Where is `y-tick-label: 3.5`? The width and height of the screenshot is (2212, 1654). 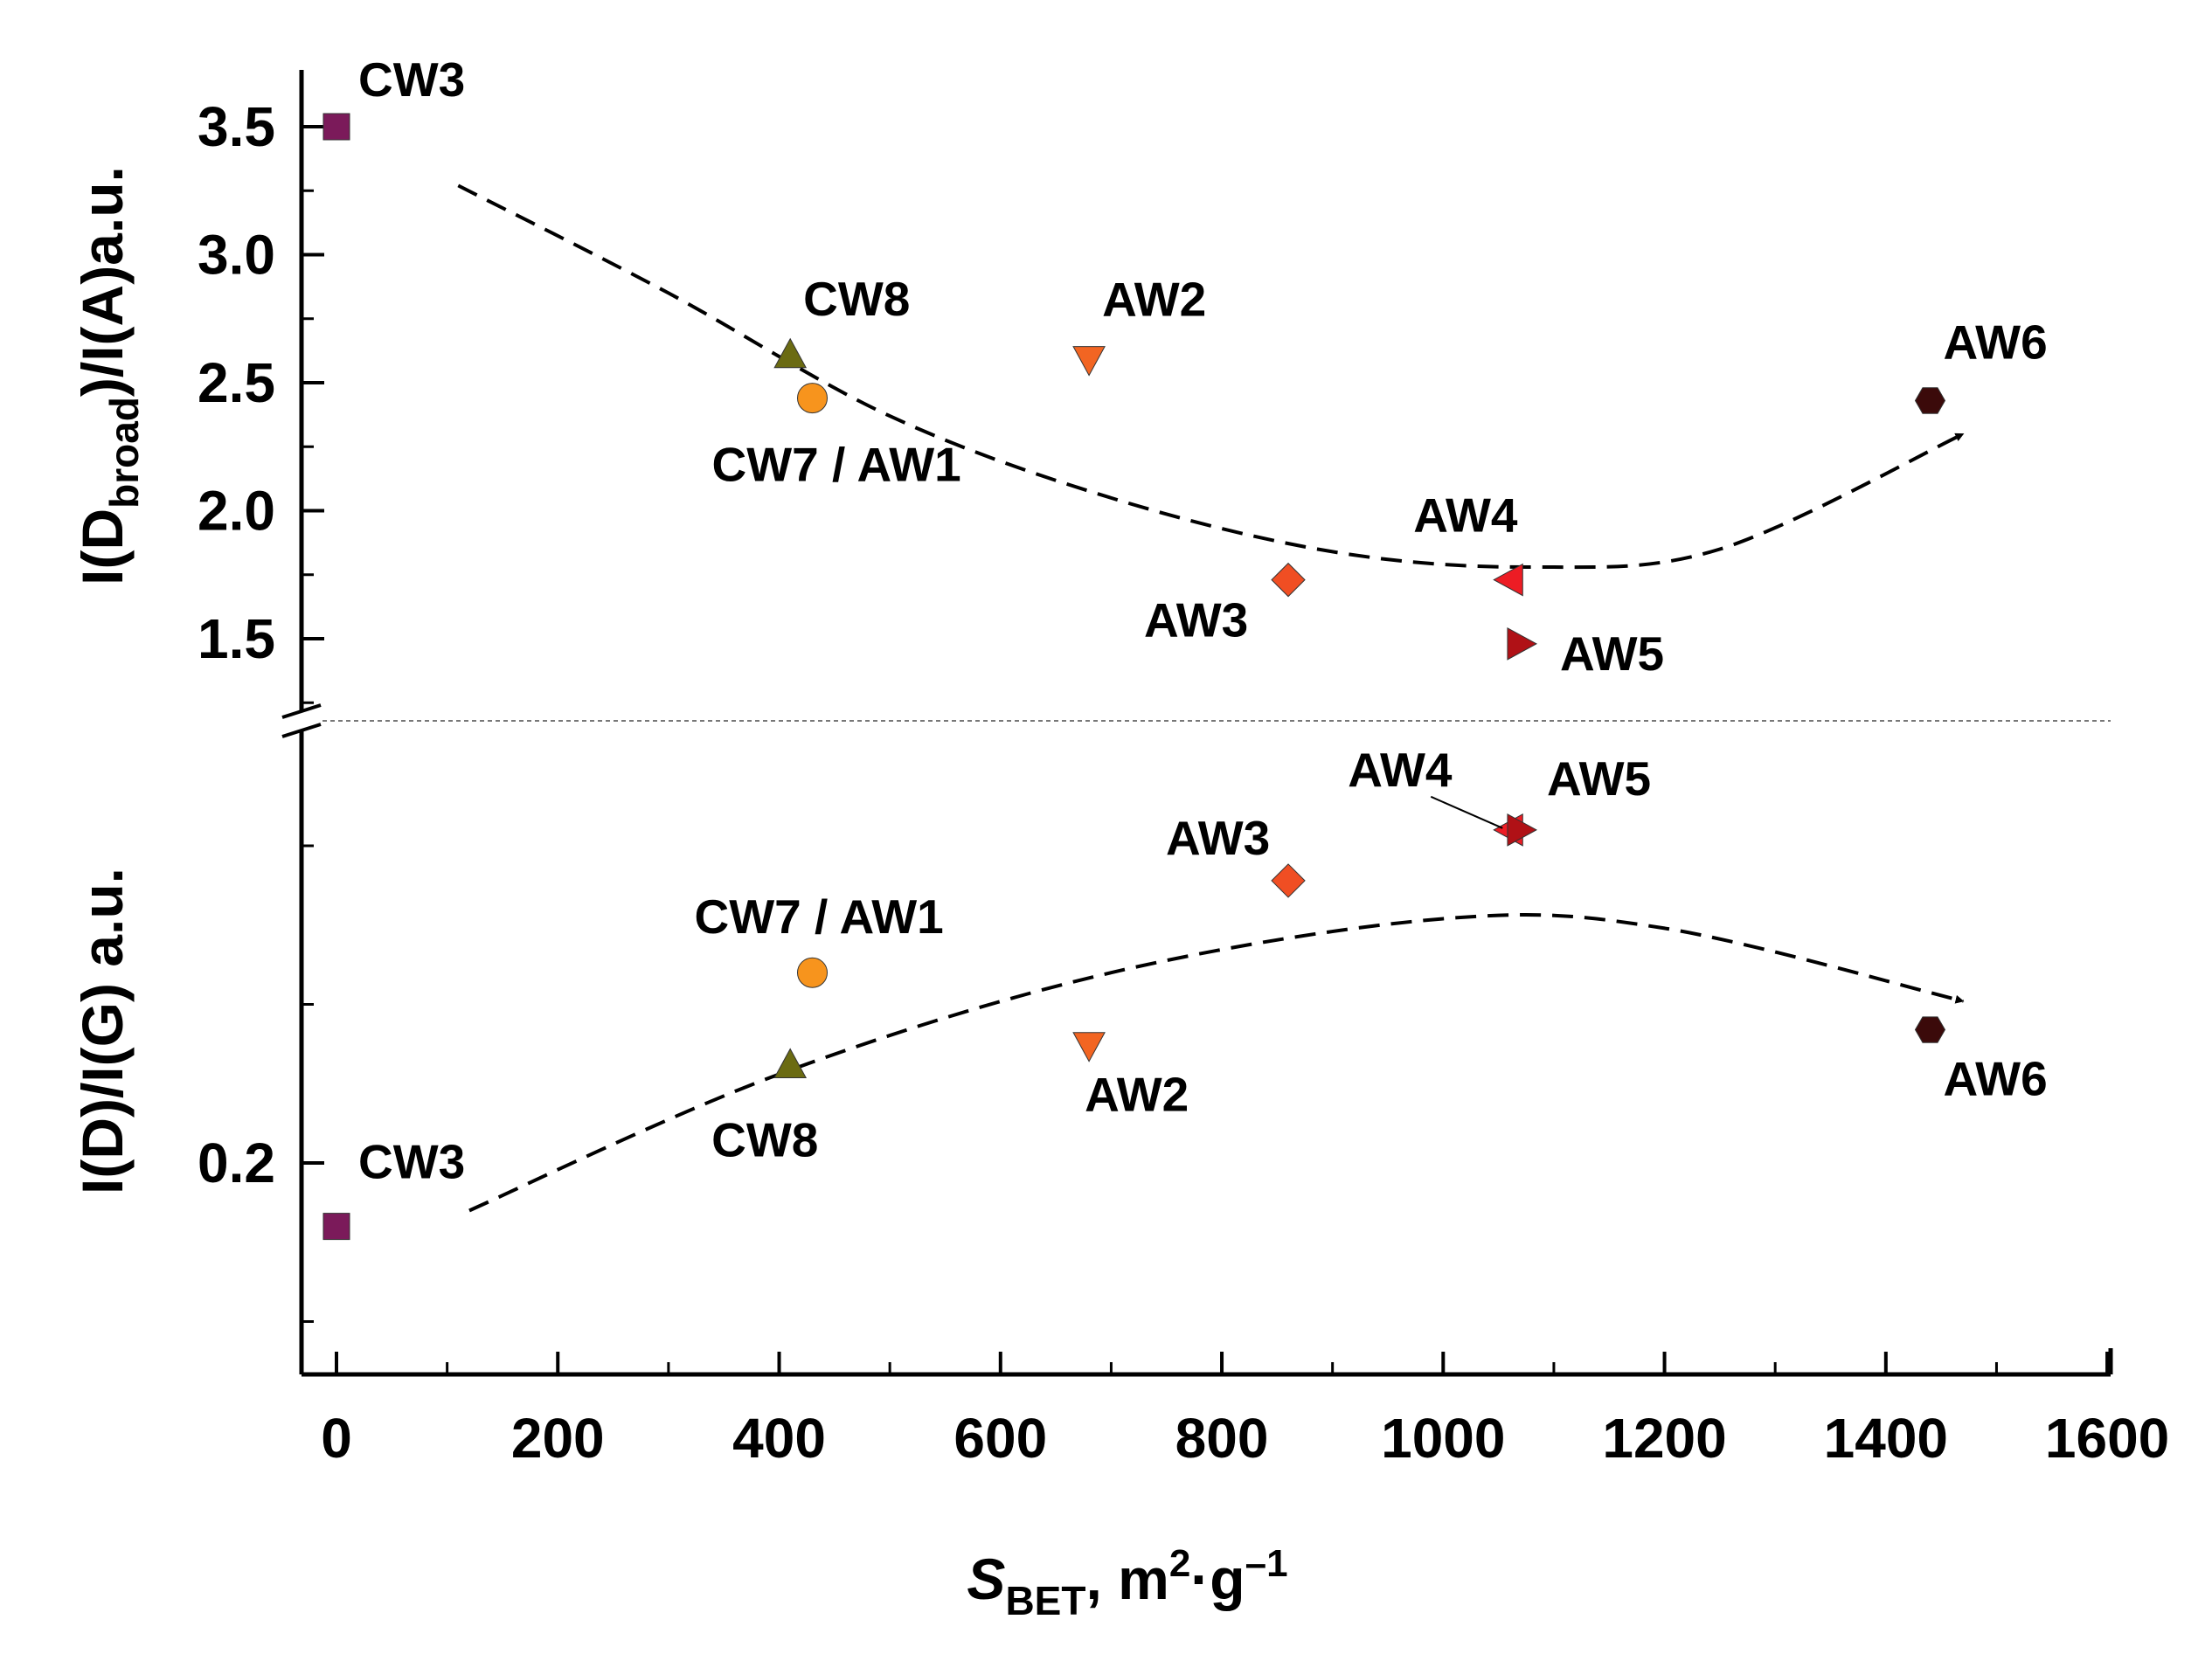
y-tick-label: 3.5 is located at coordinates (236, 126).